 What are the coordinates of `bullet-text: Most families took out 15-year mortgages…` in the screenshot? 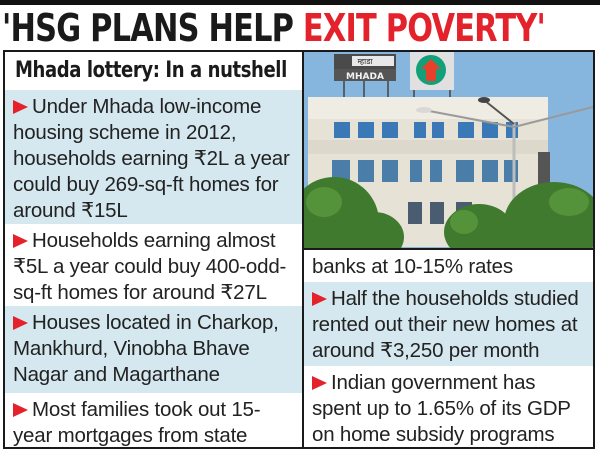 It's located at (137, 422).